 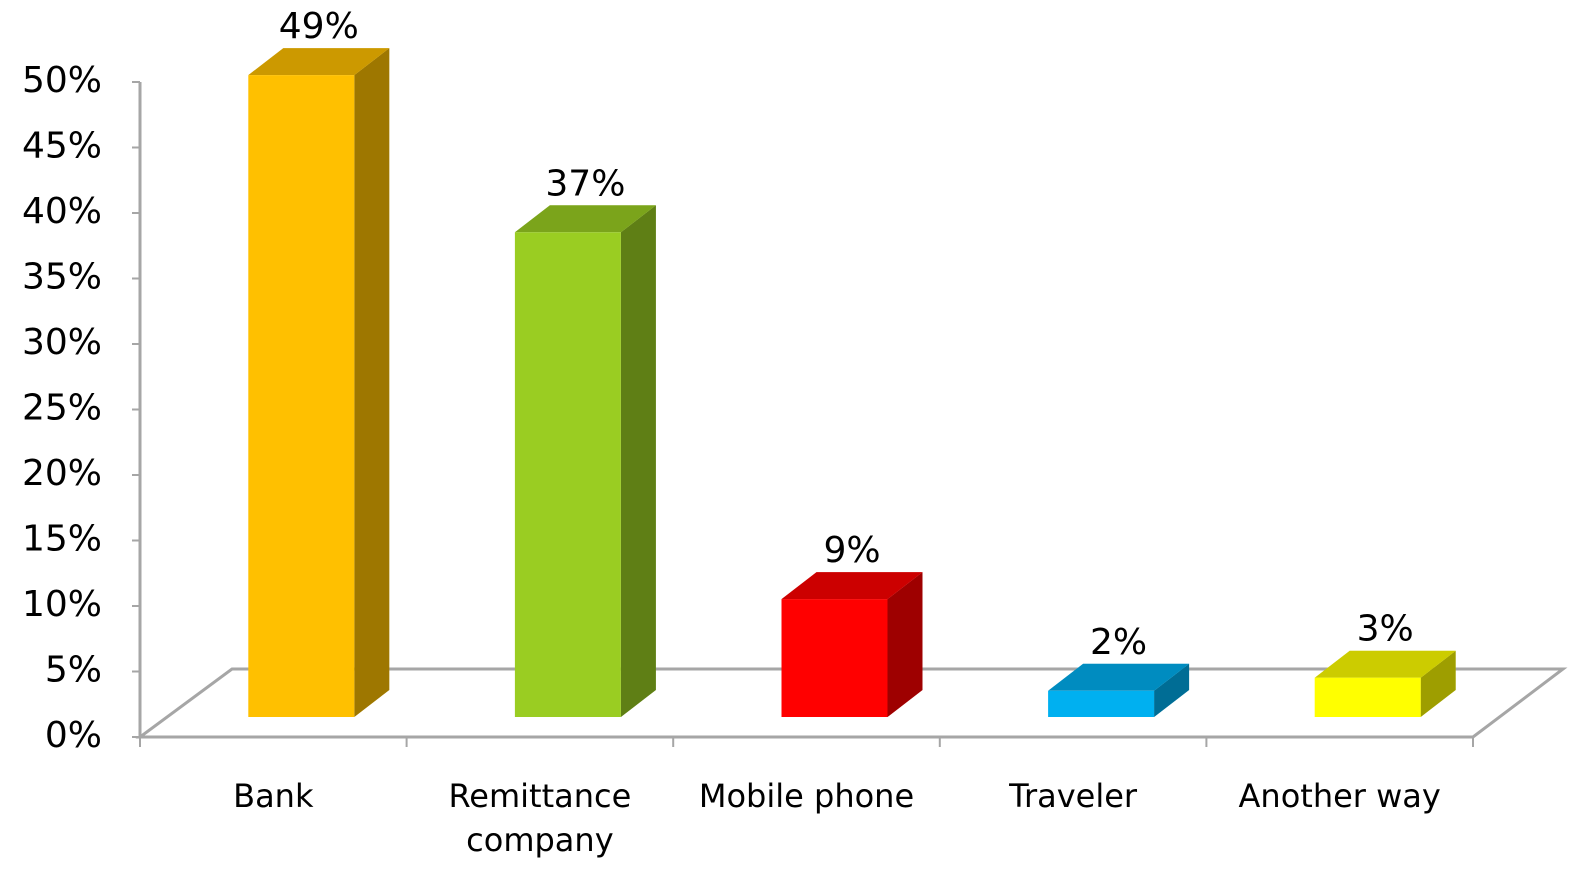 I want to click on y-tick-label: 35%, so click(x=62, y=277).